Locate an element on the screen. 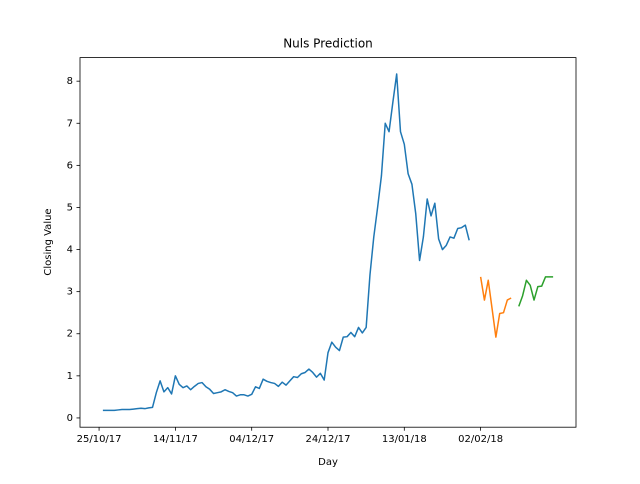 Image resolution: width=640 pixels, height=484 pixels. x-tick-label: 04/12/17 is located at coordinates (251, 439).